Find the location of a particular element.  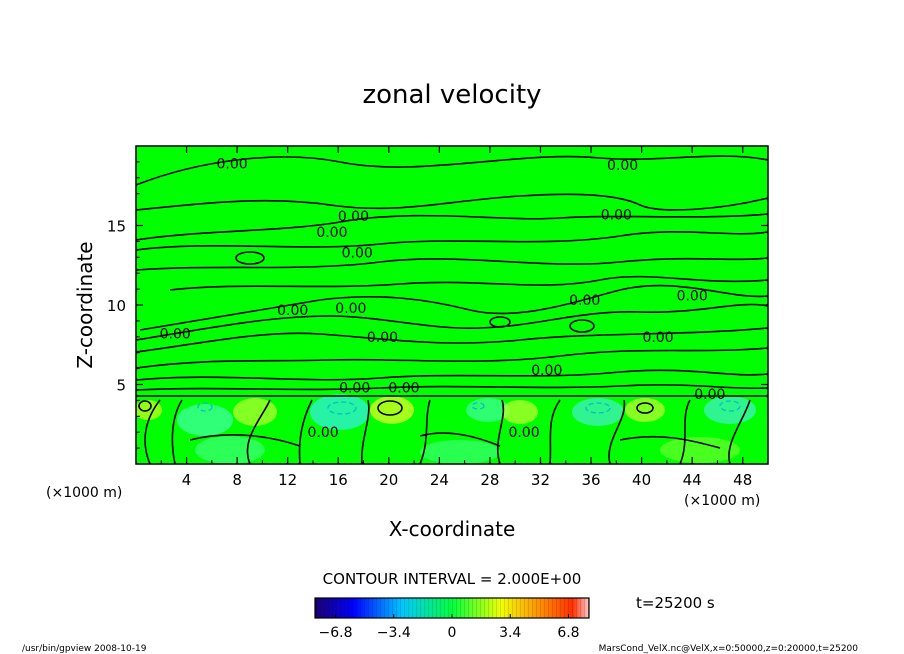

colorbar: −6.8 −3.4 0 3.4 6.8 is located at coordinates (452, 619).